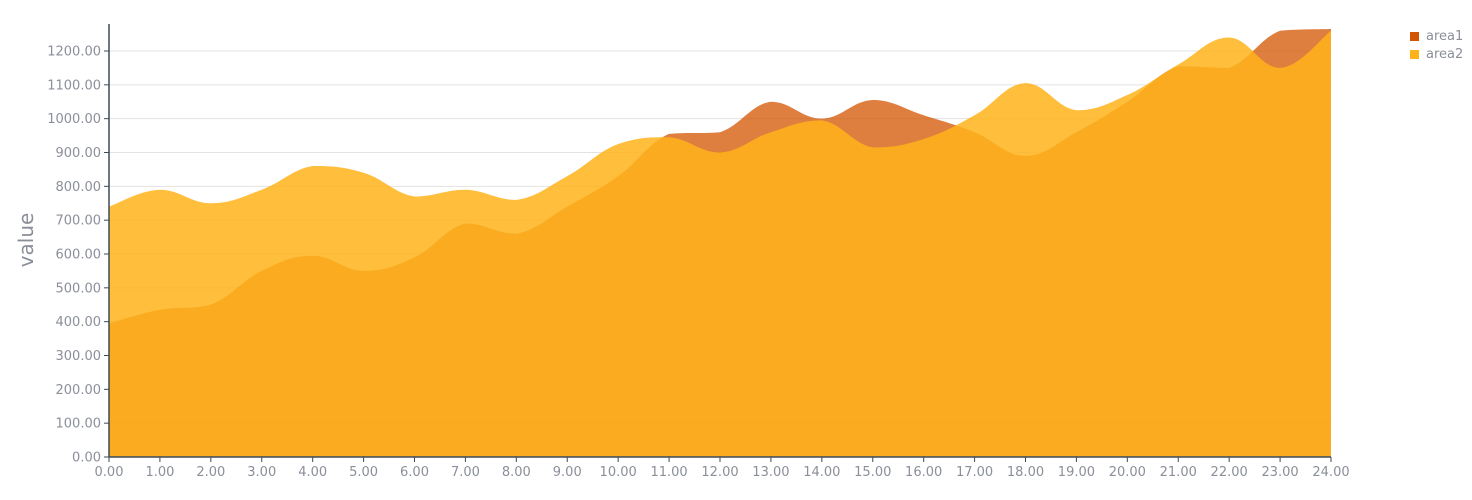 This screenshot has height=500, width=1472. I want to click on y-tick-label: 400.00, so click(79, 322).